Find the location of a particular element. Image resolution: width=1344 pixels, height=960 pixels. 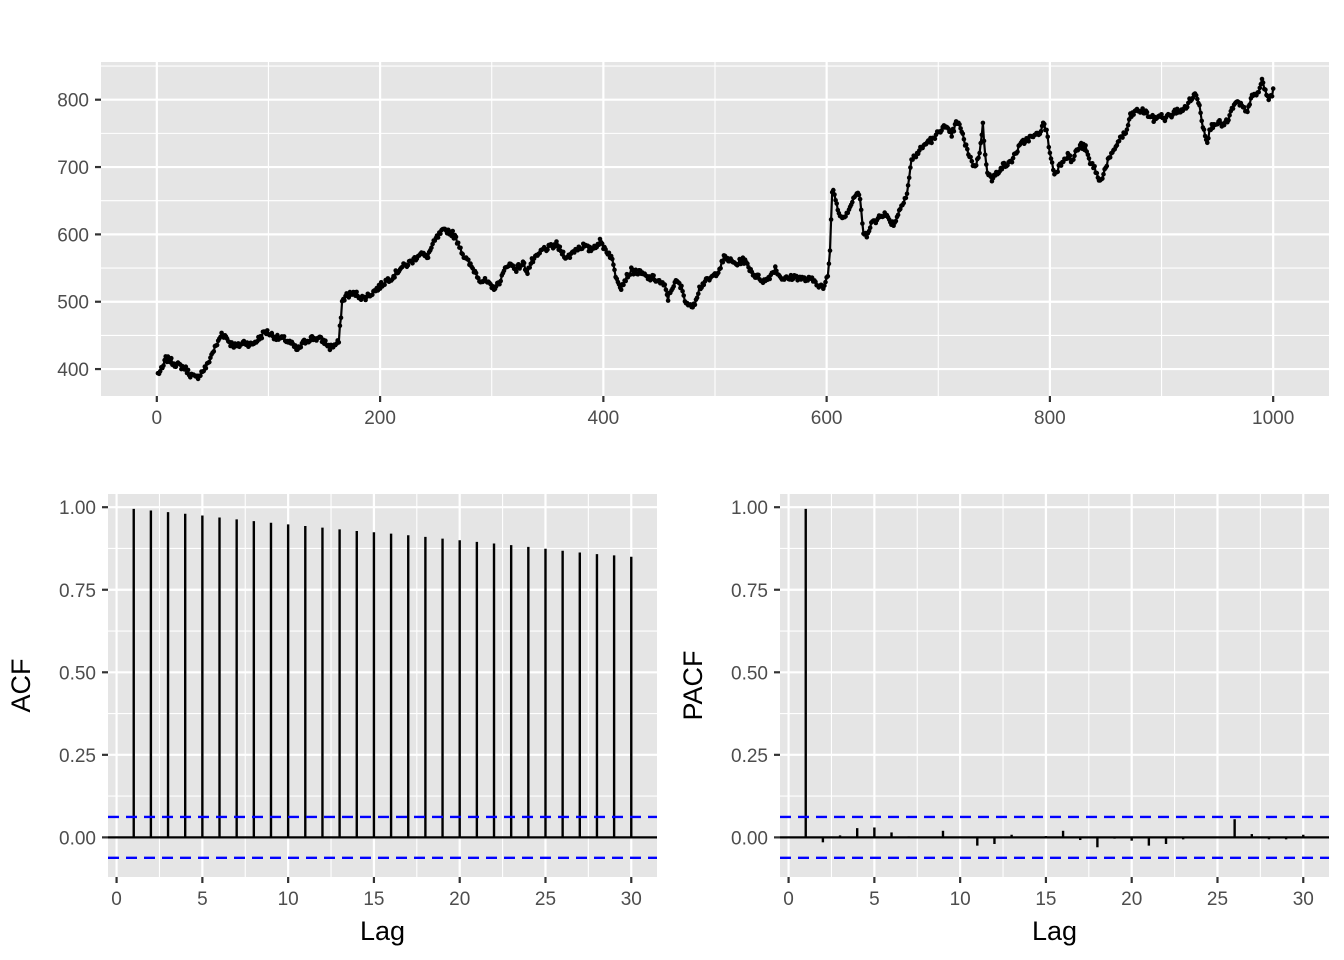

y-tick-label: 0.25 is located at coordinates (77, 756).